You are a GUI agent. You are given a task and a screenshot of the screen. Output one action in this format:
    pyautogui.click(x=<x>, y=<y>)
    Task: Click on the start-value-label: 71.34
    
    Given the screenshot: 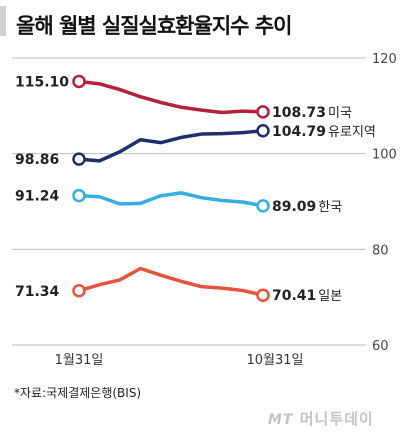 What is the action you would take?
    pyautogui.click(x=37, y=292)
    